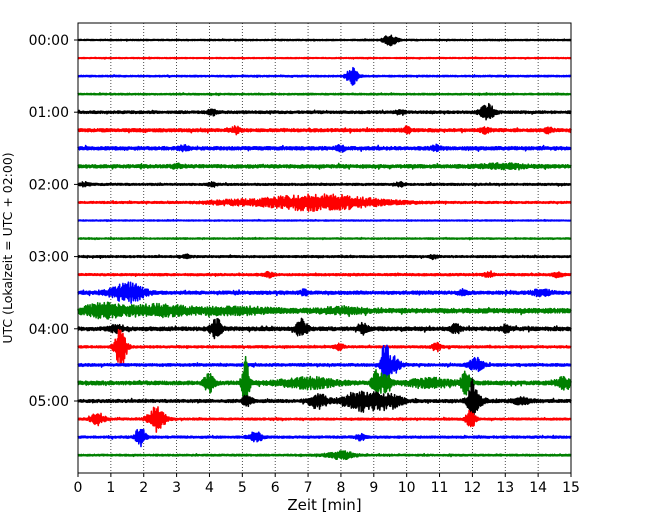 This screenshot has width=650, height=520. I want to click on y-tick-label-00:00: 00:00, so click(49, 41).